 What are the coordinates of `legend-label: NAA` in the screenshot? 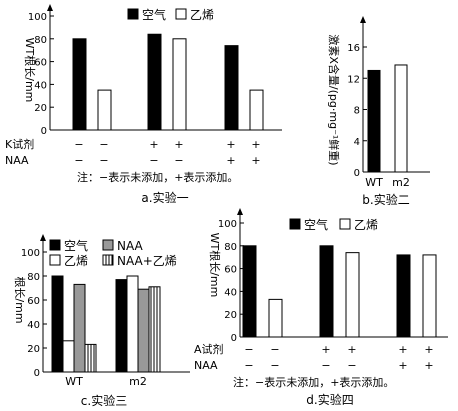 It's located at (130, 246).